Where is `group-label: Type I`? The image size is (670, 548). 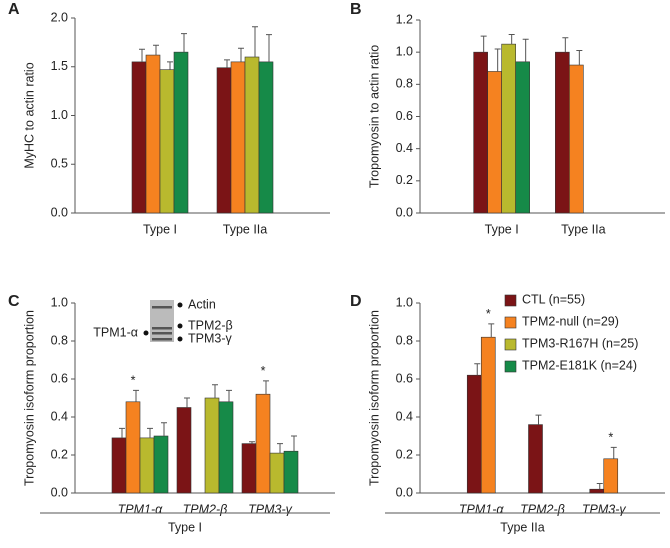 group-label: Type I is located at coordinates (185, 527).